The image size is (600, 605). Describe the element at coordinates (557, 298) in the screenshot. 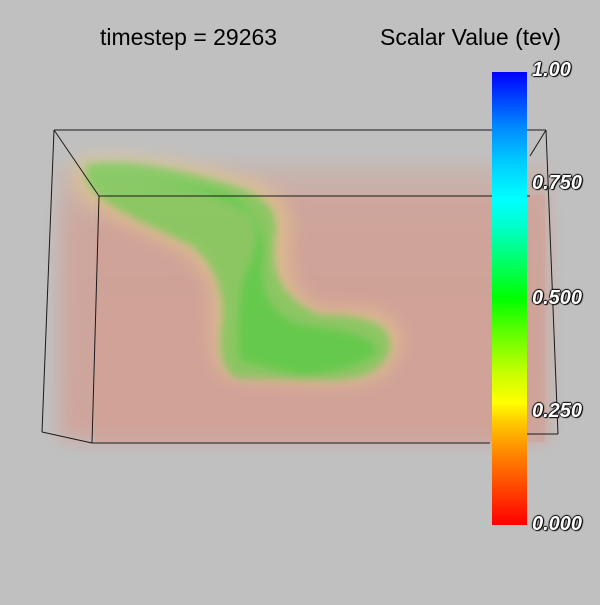

I see `colorbar-tick-0500: 0.500` at that location.